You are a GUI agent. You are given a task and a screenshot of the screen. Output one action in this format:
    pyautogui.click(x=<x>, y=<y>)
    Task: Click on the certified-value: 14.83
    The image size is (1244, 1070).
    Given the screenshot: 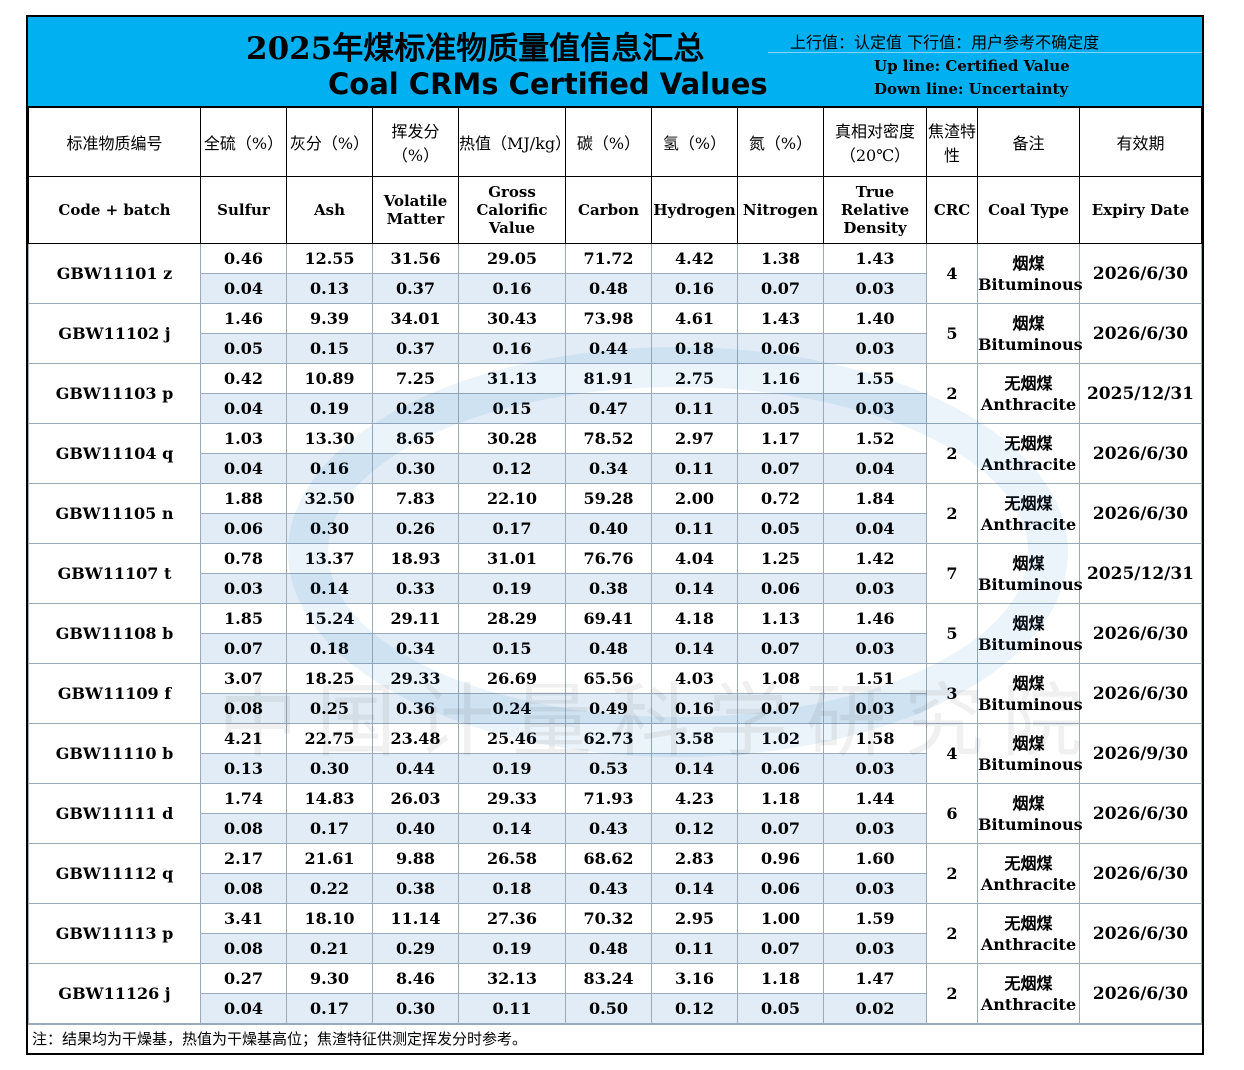 What is the action you would take?
    pyautogui.click(x=329, y=798)
    